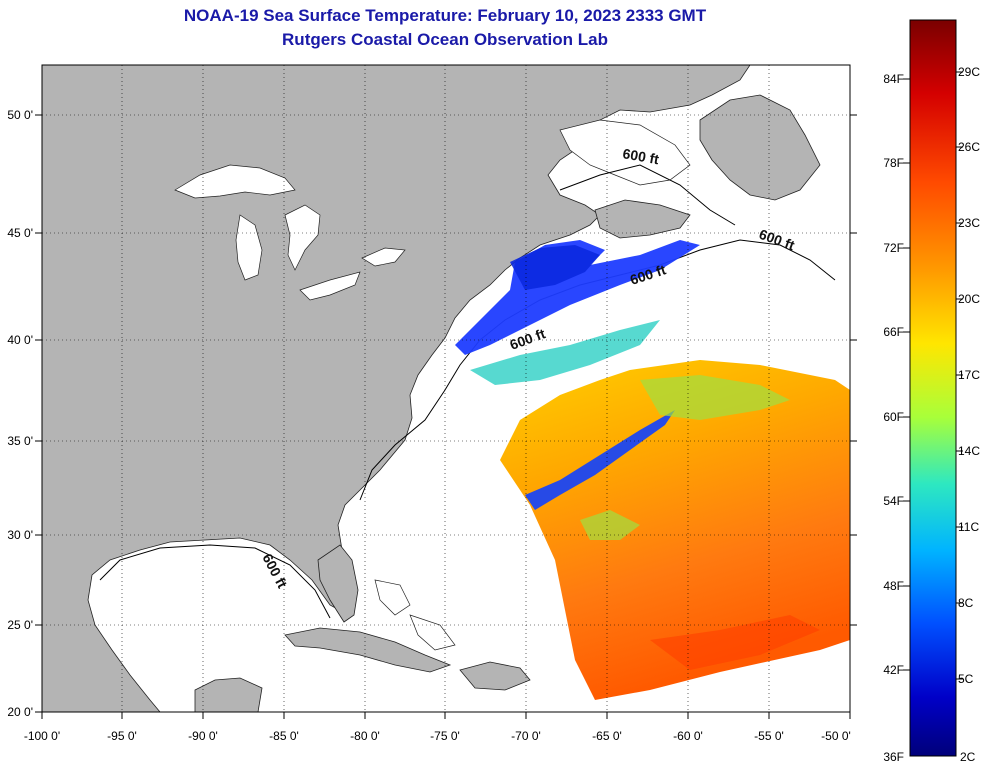 Image resolution: width=984 pixels, height=770 pixels. I want to click on colorbar-c-label: 14C, so click(969, 451).